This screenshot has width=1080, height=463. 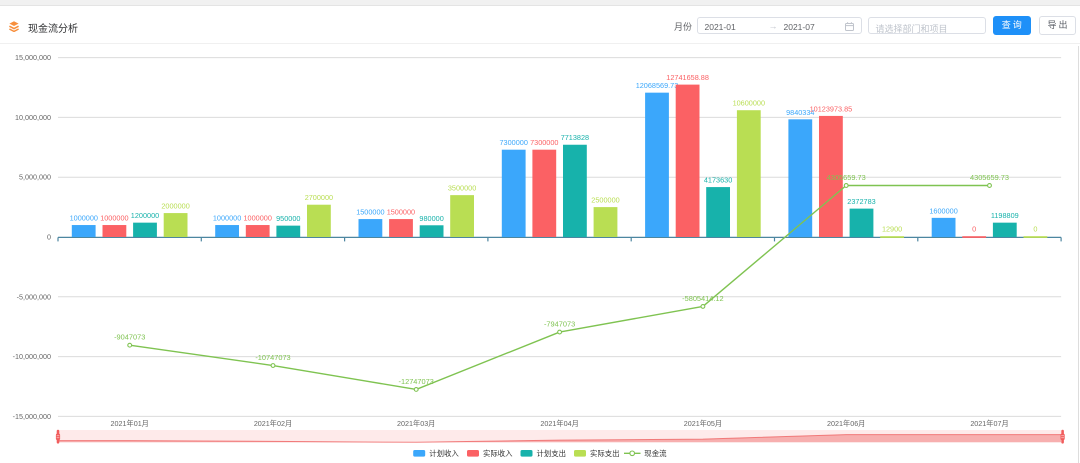 I want to click on svg-text: 1600000, so click(x=943, y=210).